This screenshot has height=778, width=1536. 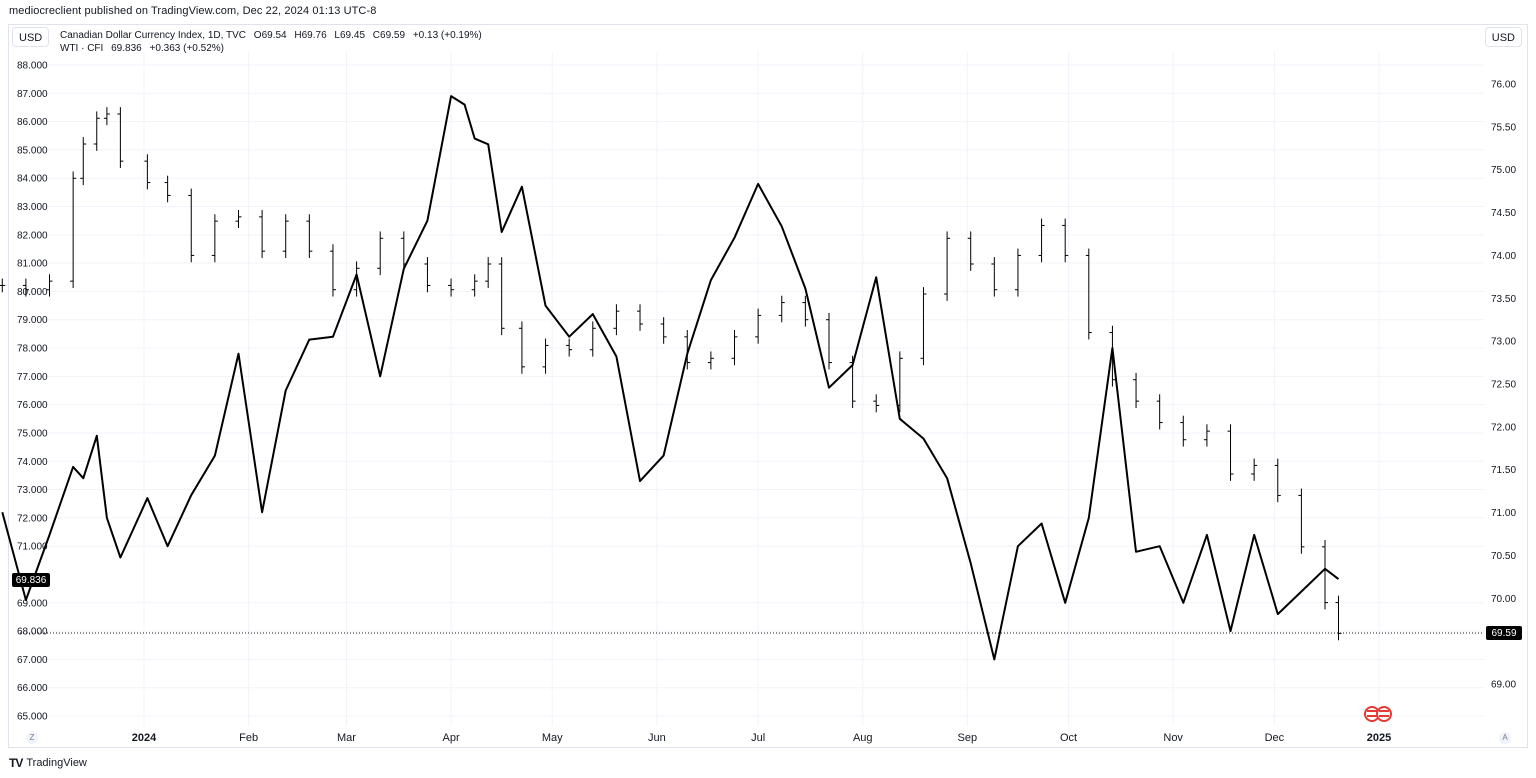 I want to click on legend-cad-low: L69.45, so click(x=350, y=35).